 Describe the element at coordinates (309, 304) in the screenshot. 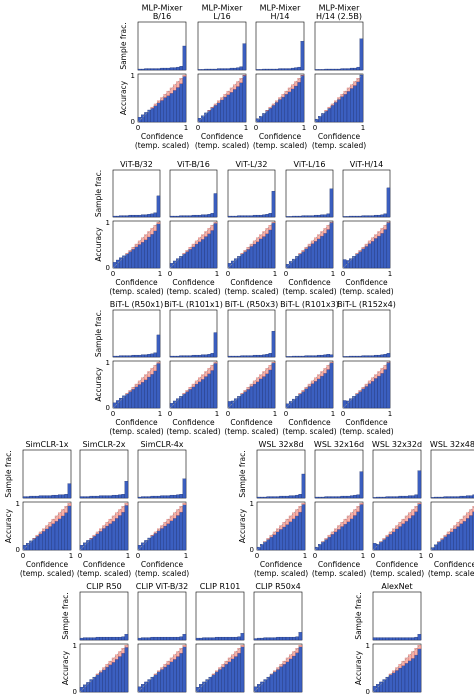

I see `panel-title: BiT-L (R101x3)` at that location.